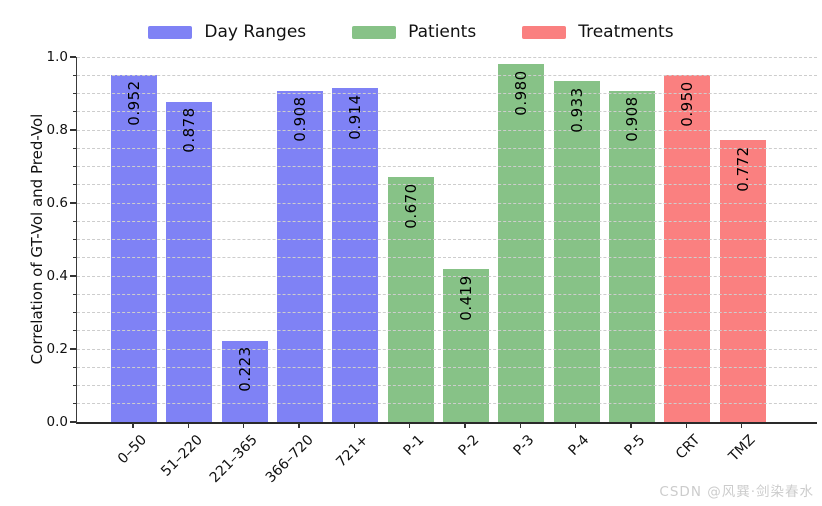 The height and width of the screenshot is (506, 822). I want to click on x-tick-label: P-1, so click(413, 445).